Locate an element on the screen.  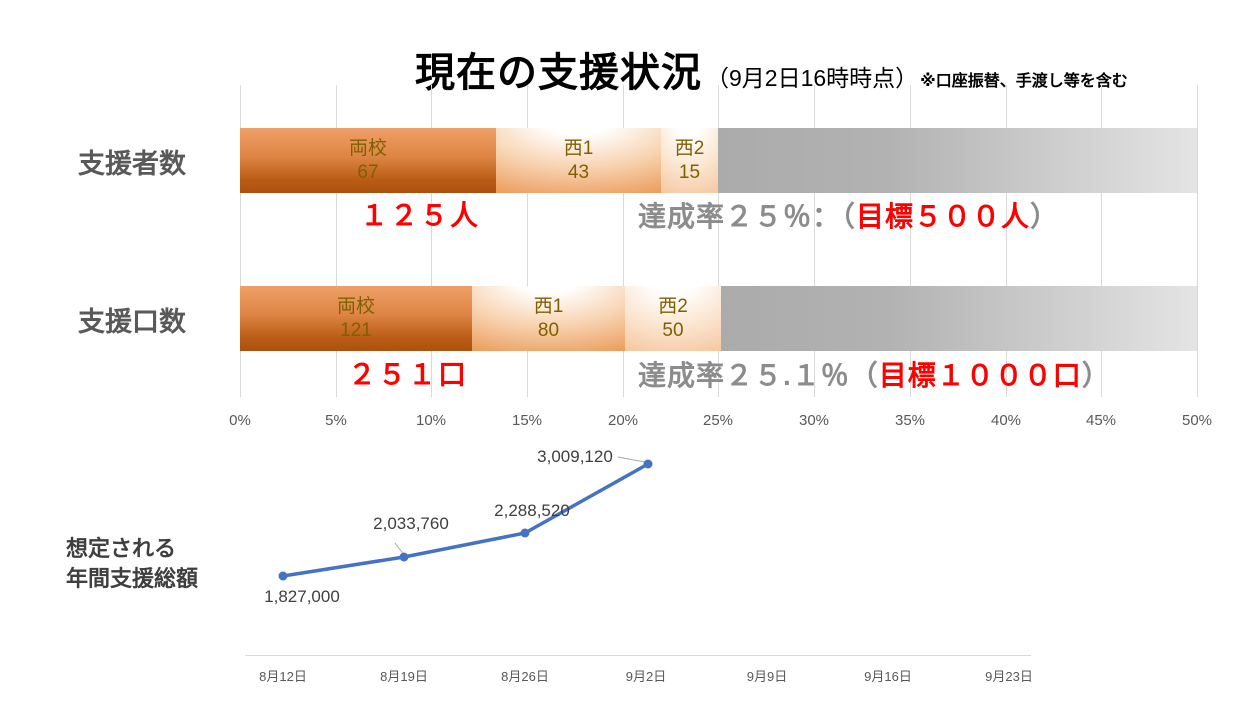
axis-tick: 5% is located at coordinates (336, 420).